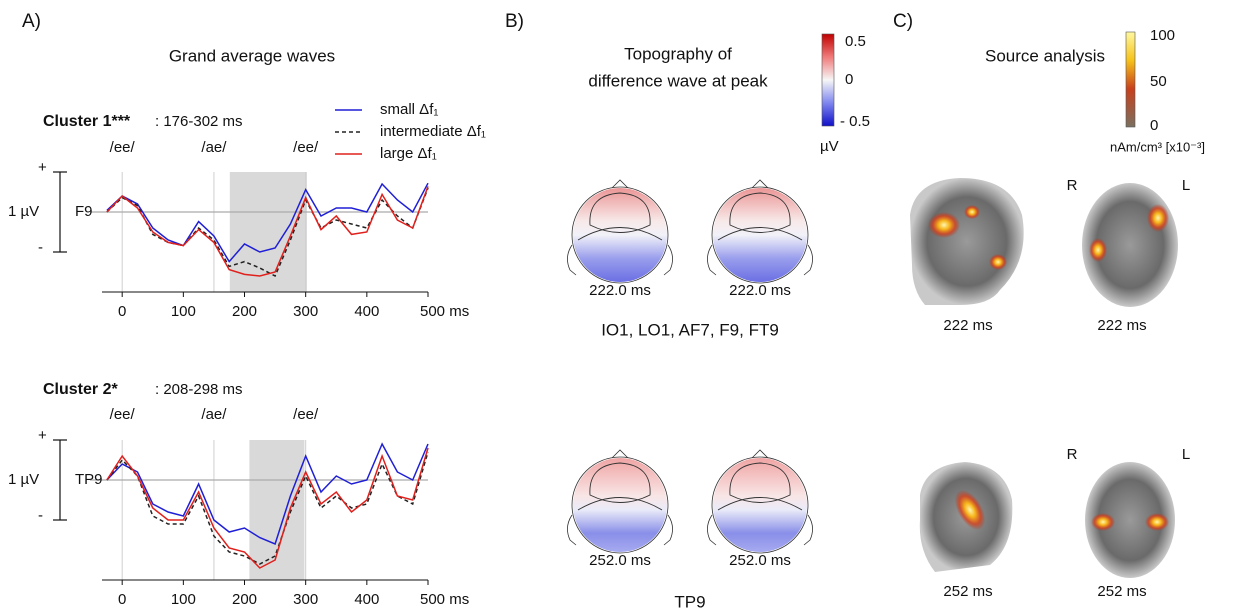  What do you see at coordinates (89, 479) in the screenshot?
I see `channel-label: TP9` at bounding box center [89, 479].